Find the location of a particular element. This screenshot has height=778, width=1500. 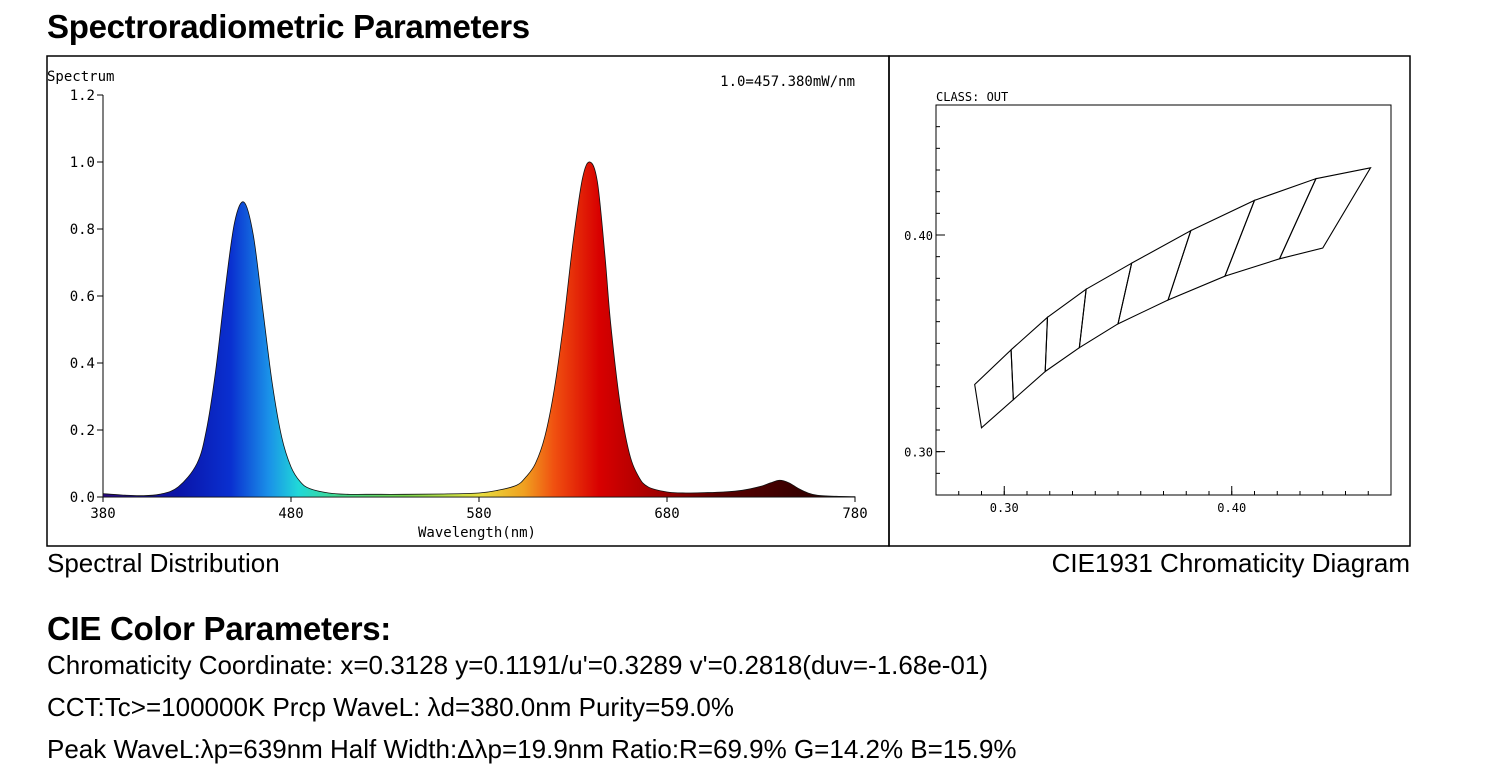

spectrum-y-tick-label: 1.2 is located at coordinates (82, 96).